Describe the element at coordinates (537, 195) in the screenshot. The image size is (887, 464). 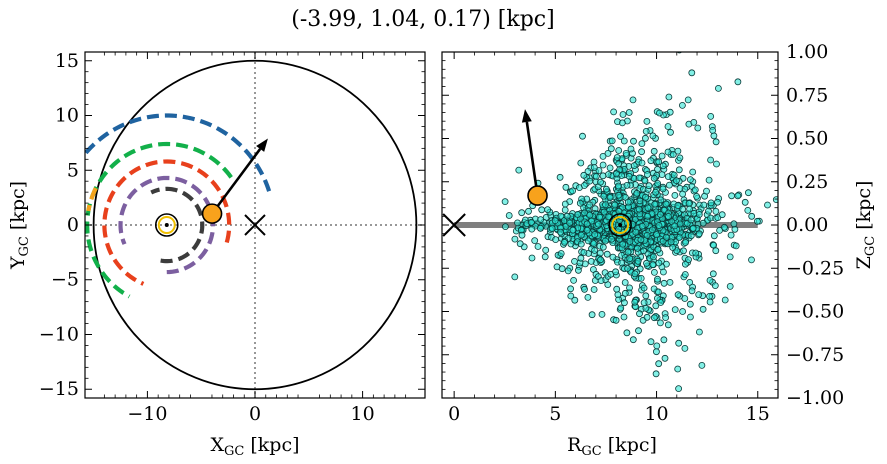
I see `rz-object-marker` at that location.